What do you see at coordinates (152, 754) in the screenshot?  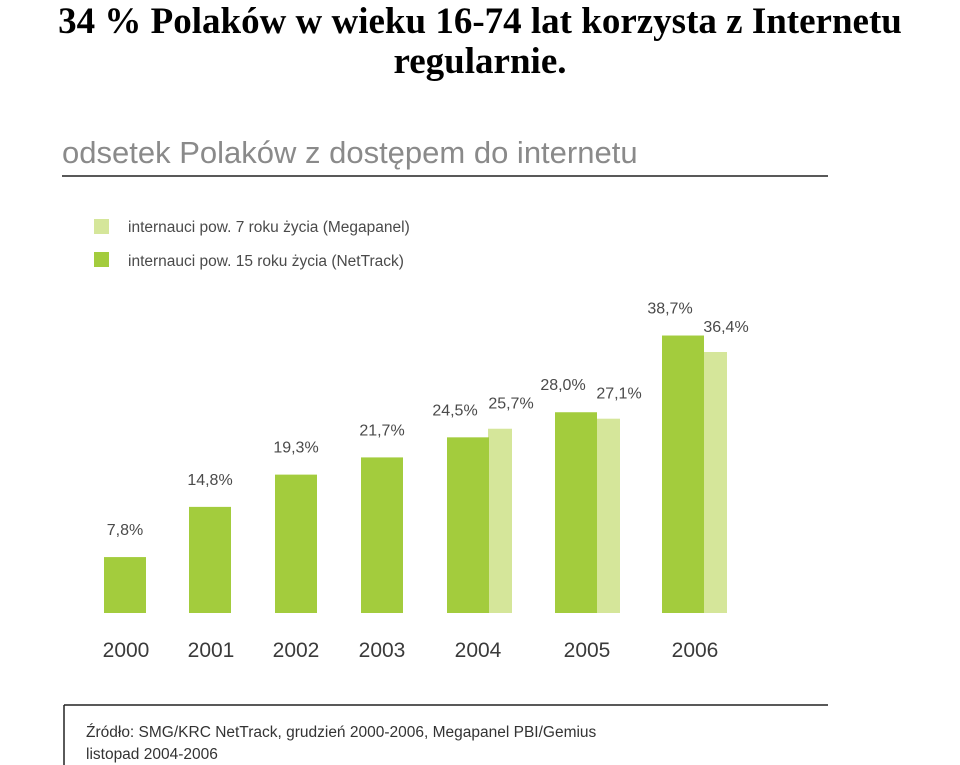 I see `source-line-2: listopad 2004-2006` at bounding box center [152, 754].